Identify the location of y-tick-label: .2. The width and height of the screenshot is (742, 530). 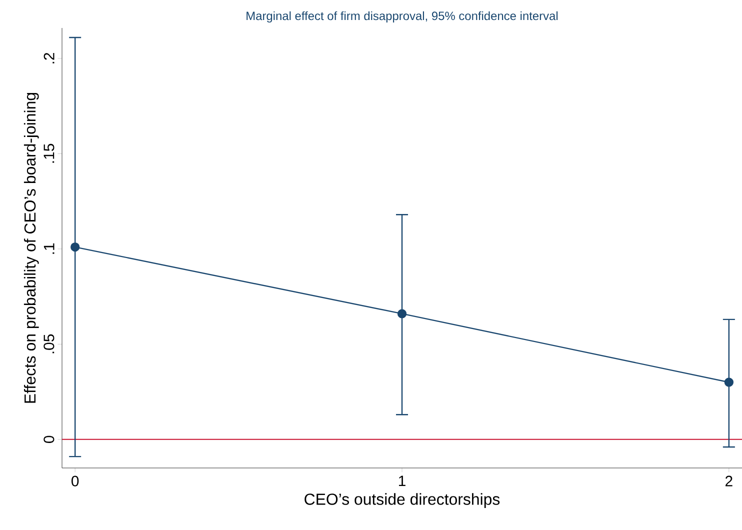
(49, 58).